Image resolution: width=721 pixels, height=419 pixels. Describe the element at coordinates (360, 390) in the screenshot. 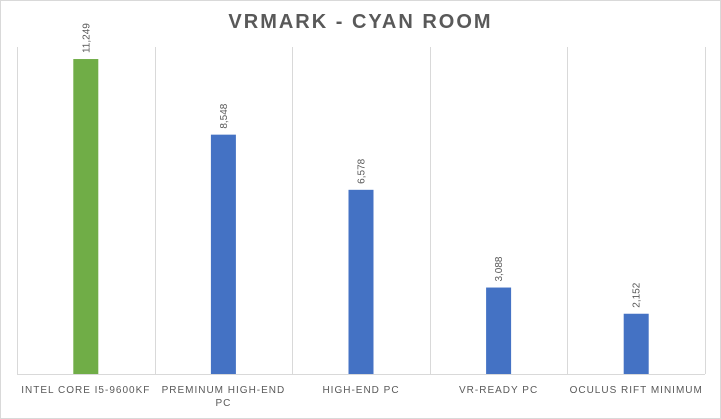

I see `category-label: HIGH-END PC` at that location.